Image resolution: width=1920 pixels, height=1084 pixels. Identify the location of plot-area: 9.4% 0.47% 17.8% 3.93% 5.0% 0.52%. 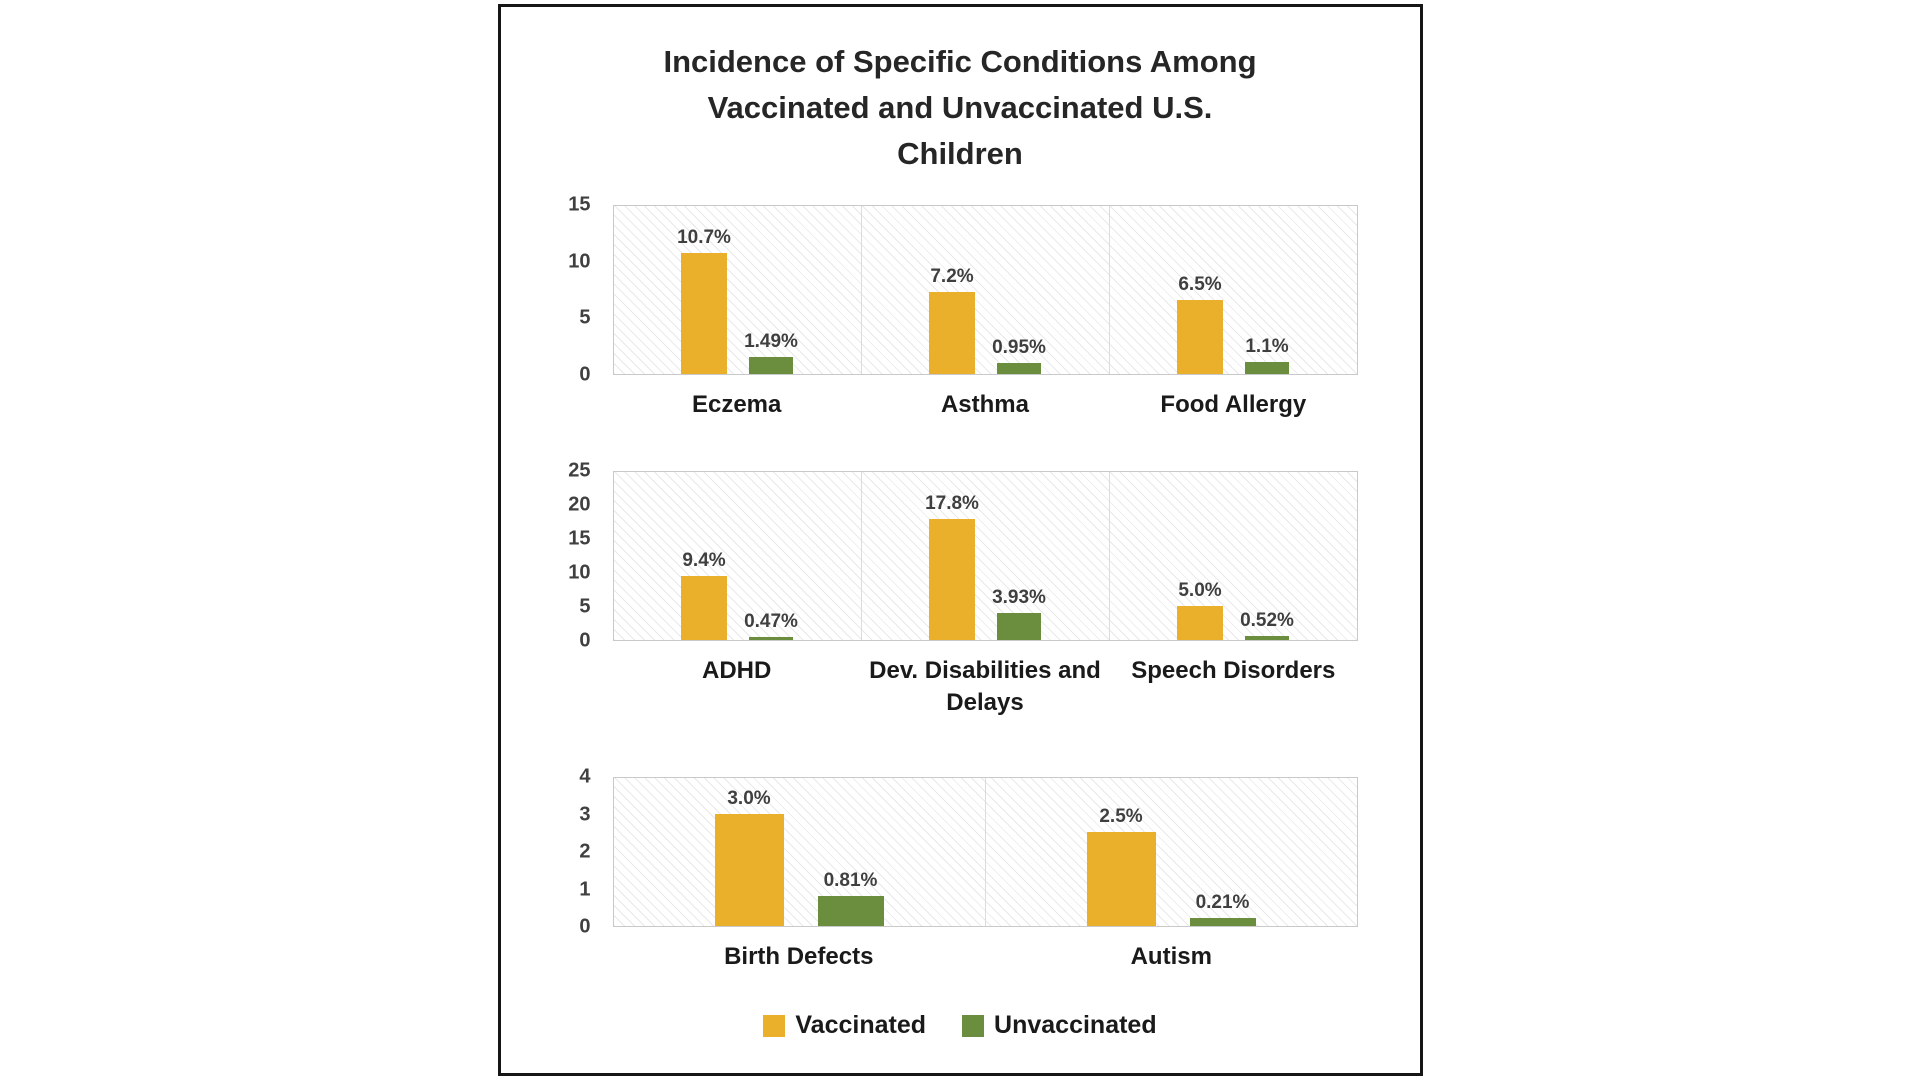
(985, 556).